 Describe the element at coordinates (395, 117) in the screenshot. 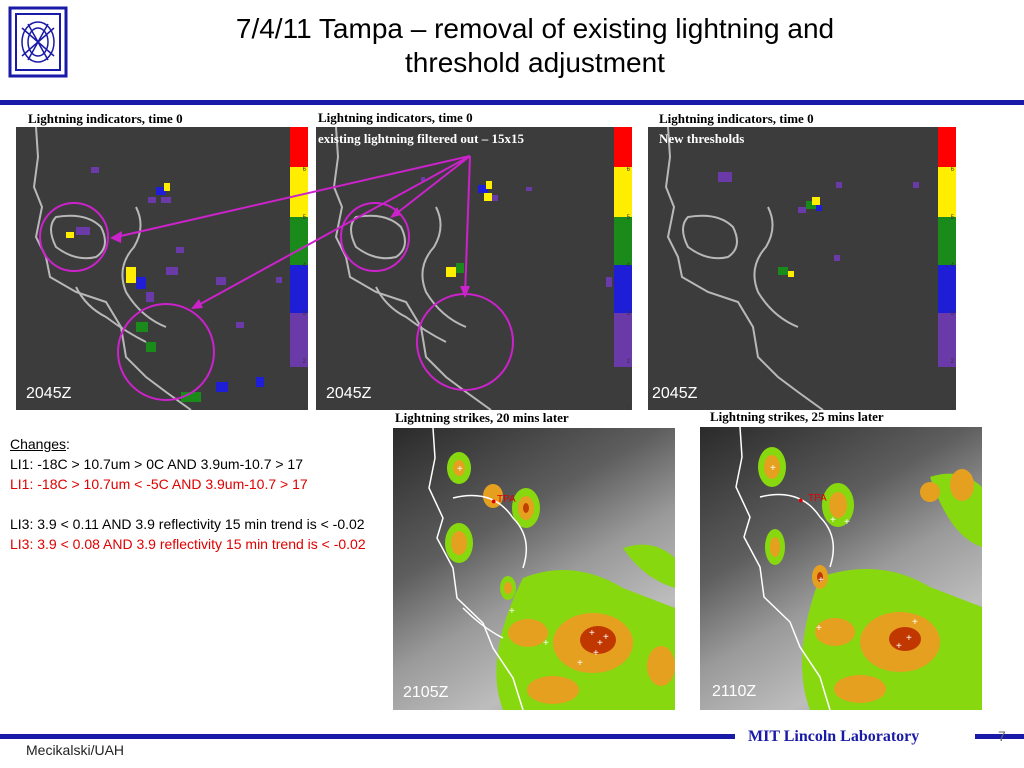

I see `panel2-caption: Lightning indicators, time 0` at that location.